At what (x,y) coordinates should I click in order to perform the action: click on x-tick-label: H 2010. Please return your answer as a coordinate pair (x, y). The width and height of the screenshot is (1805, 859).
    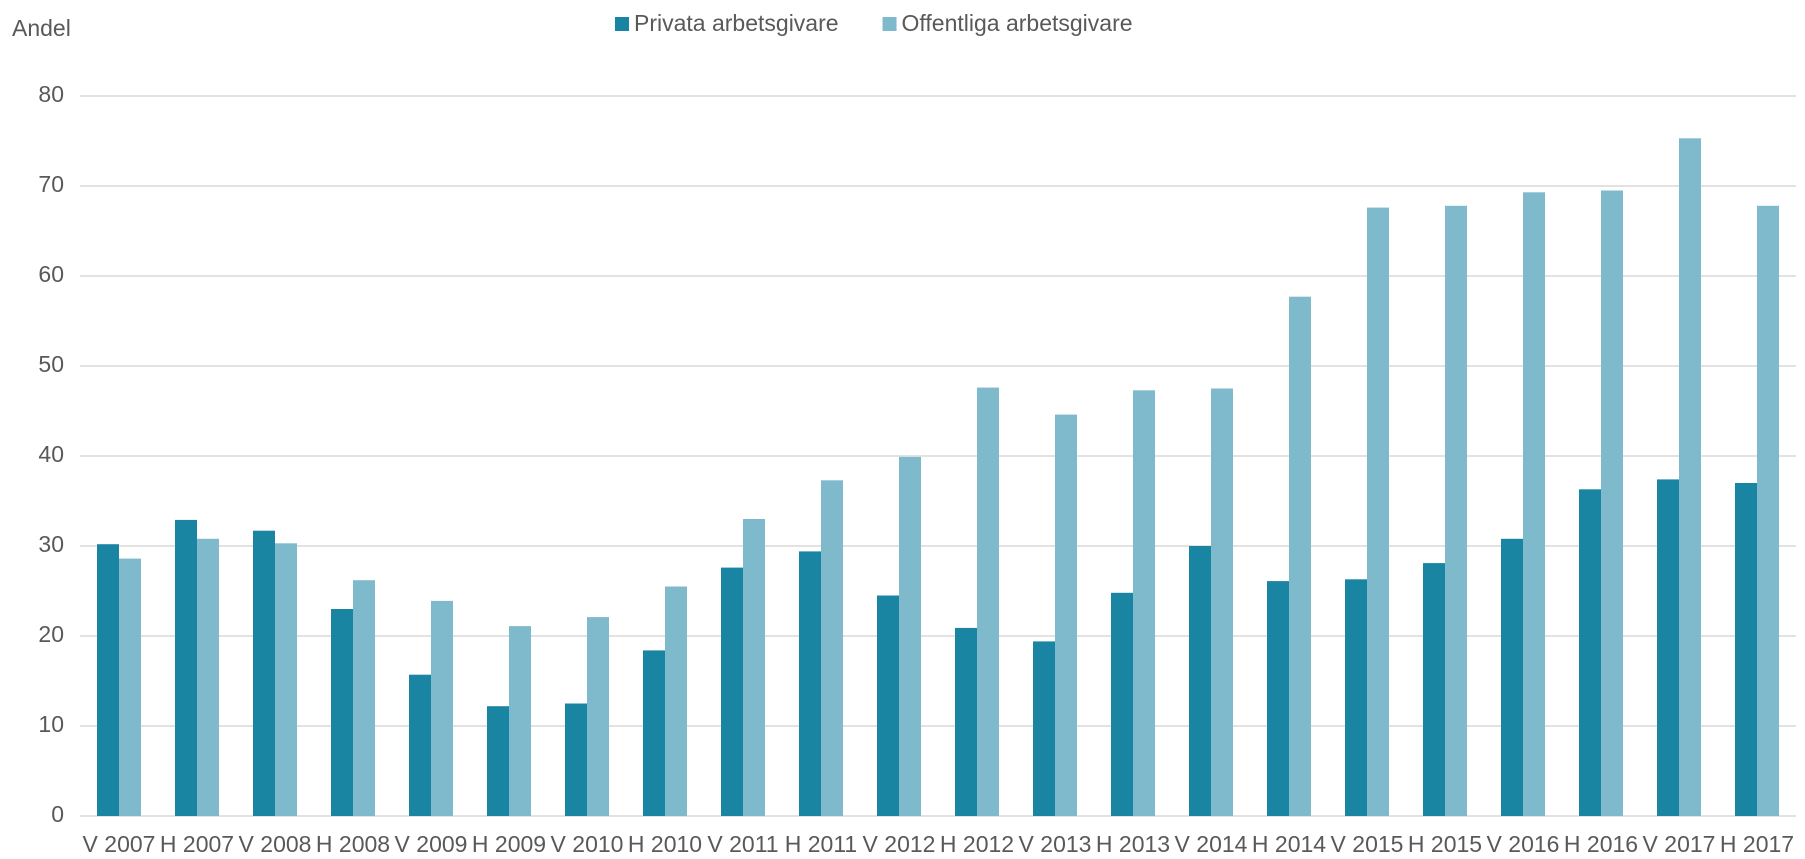
    Looking at the image, I should click on (665, 844).